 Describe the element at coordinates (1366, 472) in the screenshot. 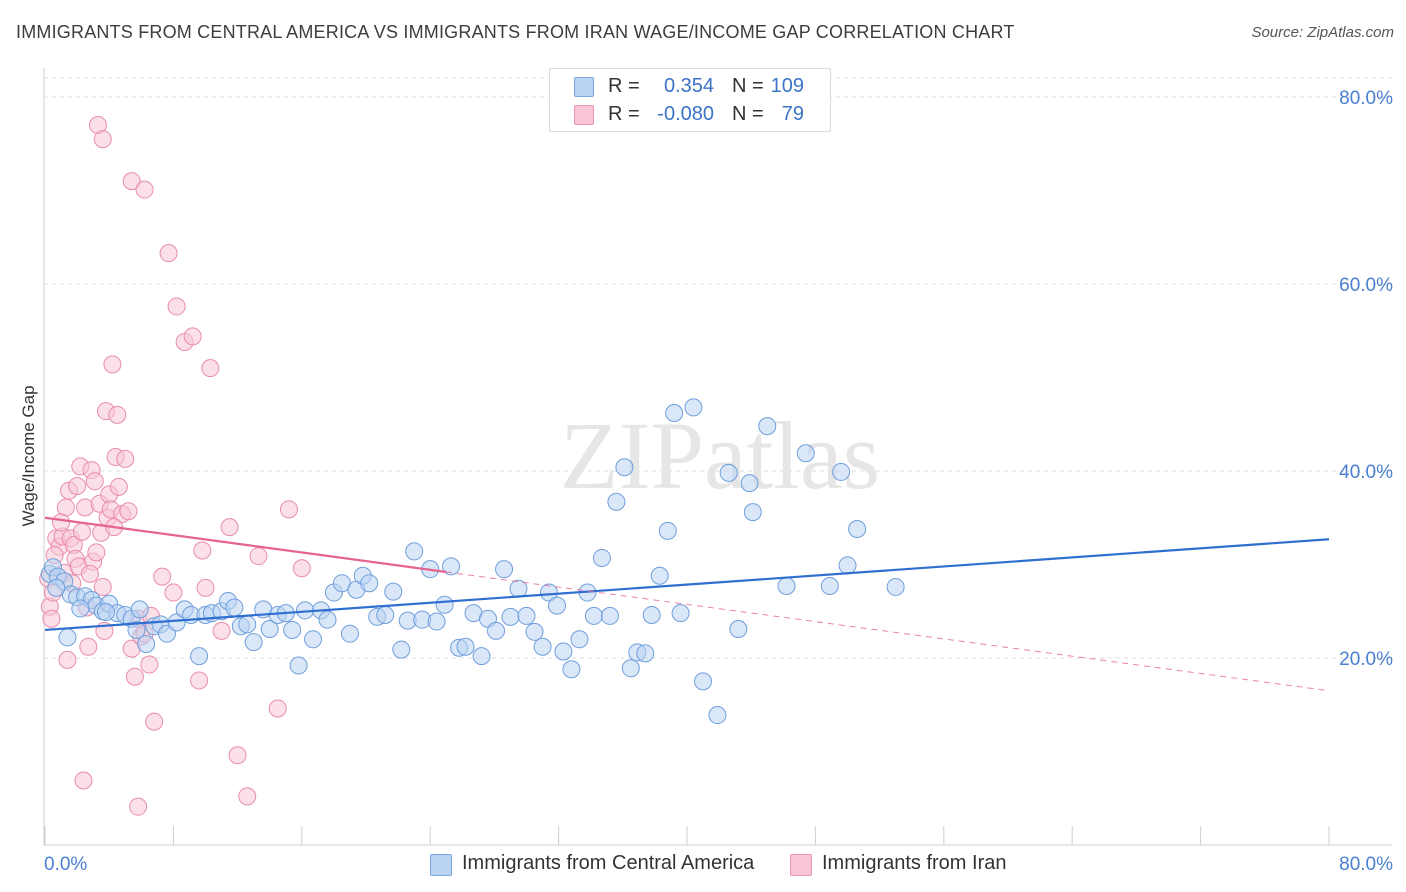

I see `y-tick-label: 40.0%` at that location.